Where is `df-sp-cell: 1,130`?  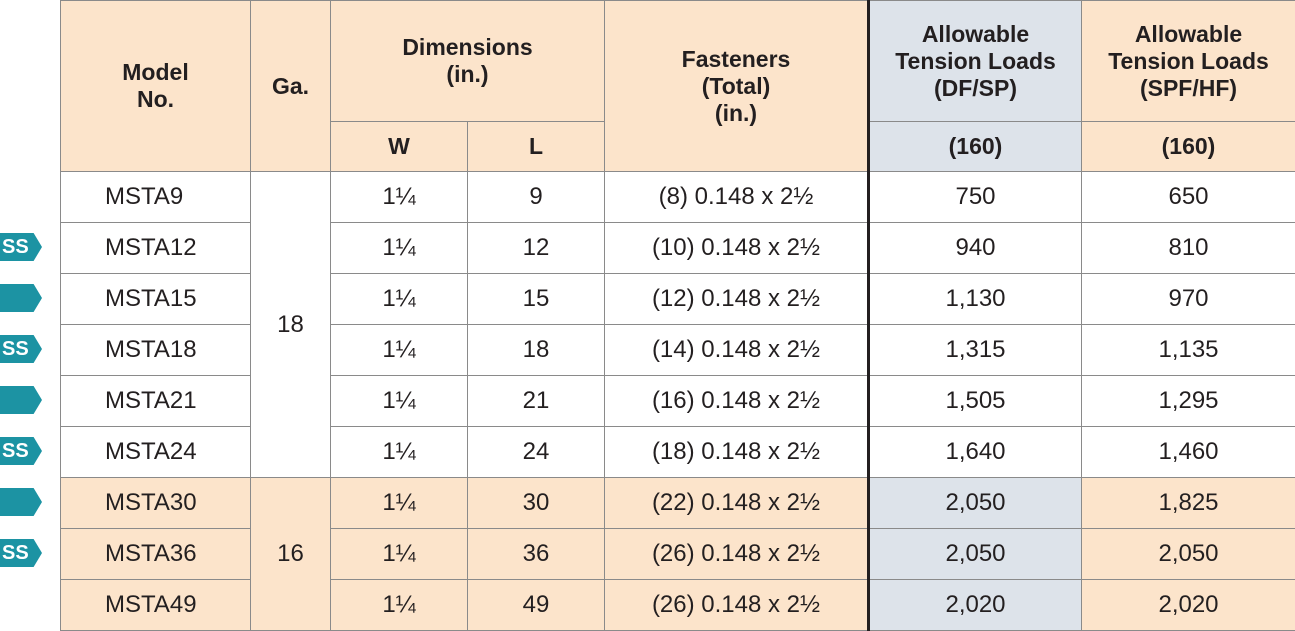
df-sp-cell: 1,130 is located at coordinates (974, 299).